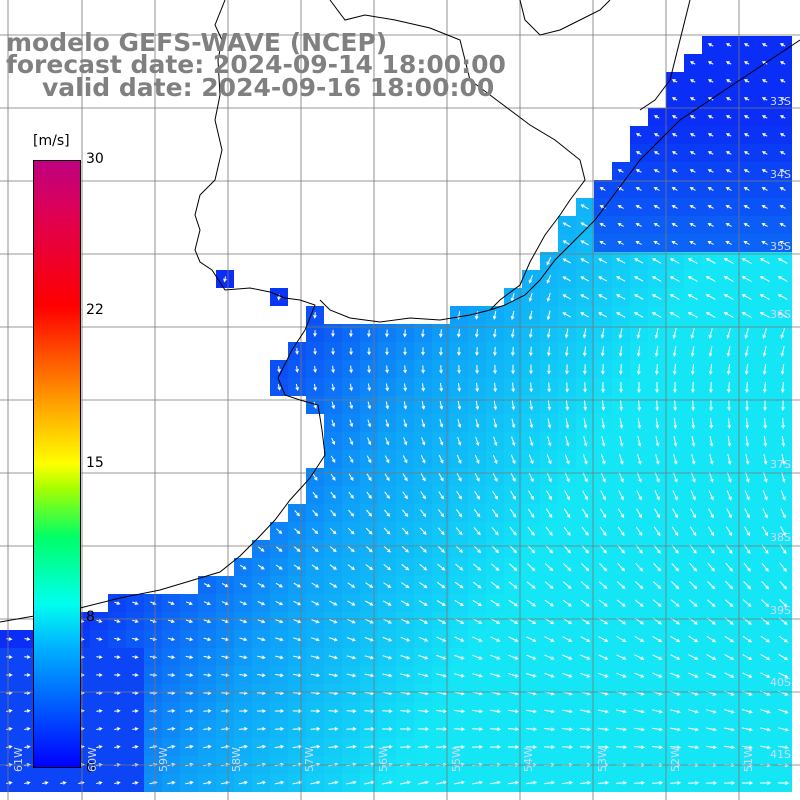 The width and height of the screenshot is (800, 800). Describe the element at coordinates (780, 314) in the screenshot. I see `lat-label: 36S` at that location.